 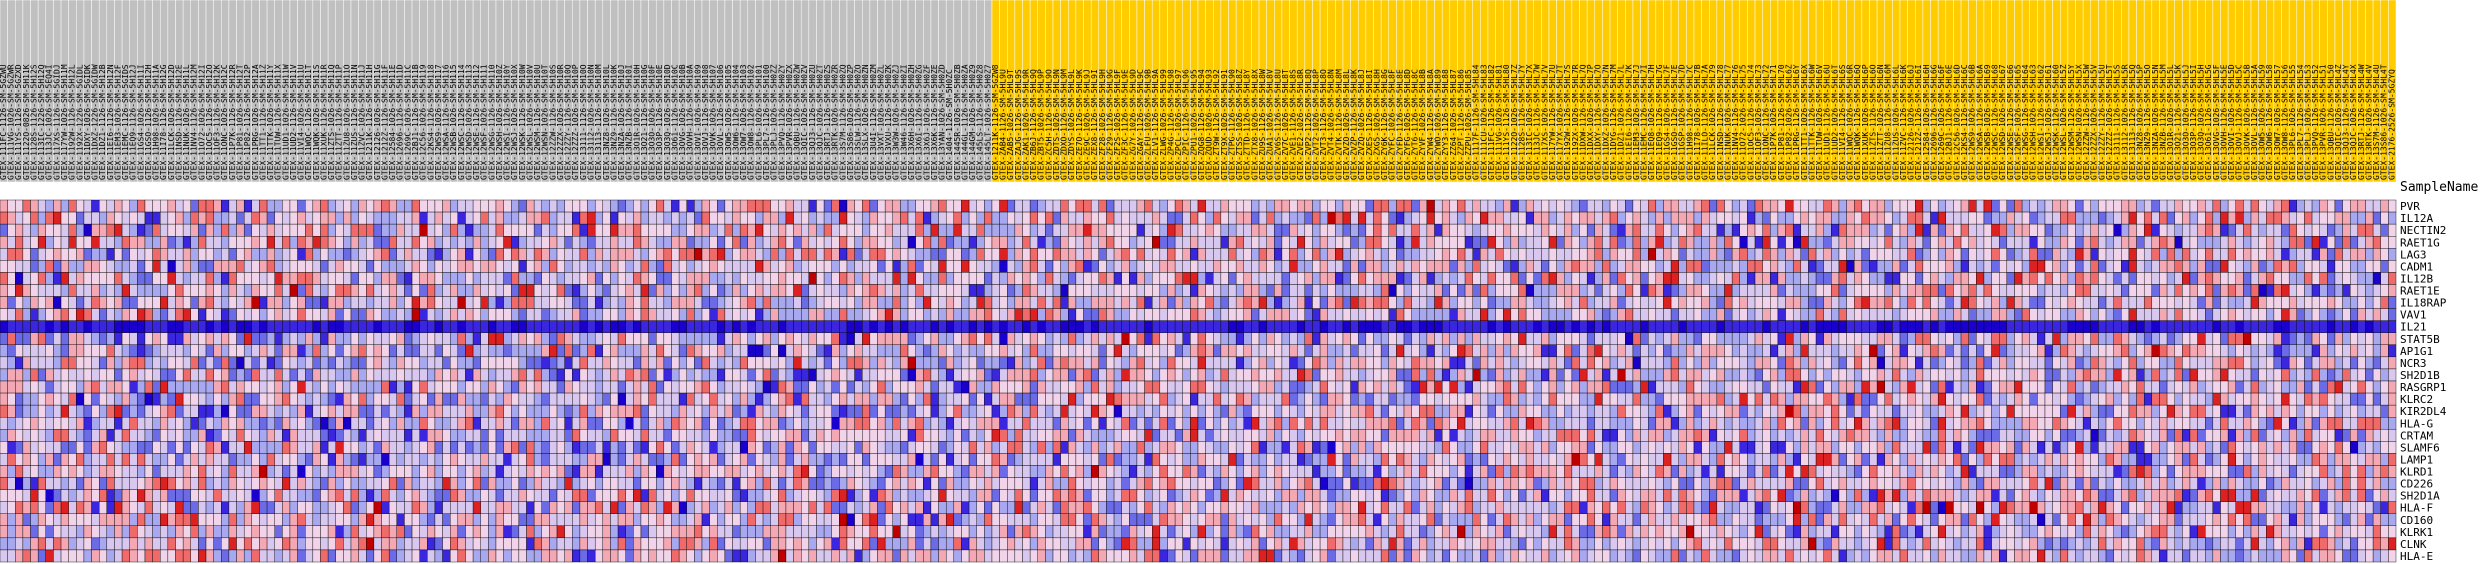 What do you see at coordinates (1308, 124) in the screenshot?
I see `column-label: GTEX-ZVP2-1126-SM-5HL8Q` at bounding box center [1308, 124].